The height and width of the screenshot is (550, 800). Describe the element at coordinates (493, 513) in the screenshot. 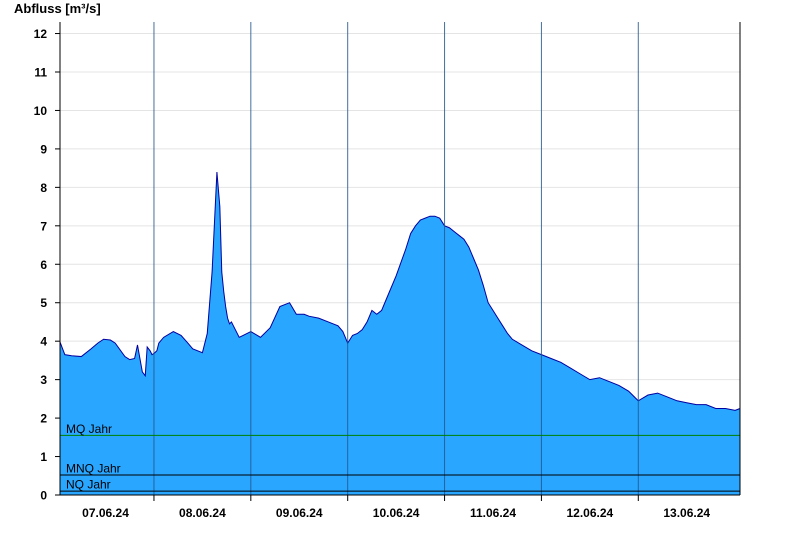

I see `x-tick-label: 11.06.24` at that location.